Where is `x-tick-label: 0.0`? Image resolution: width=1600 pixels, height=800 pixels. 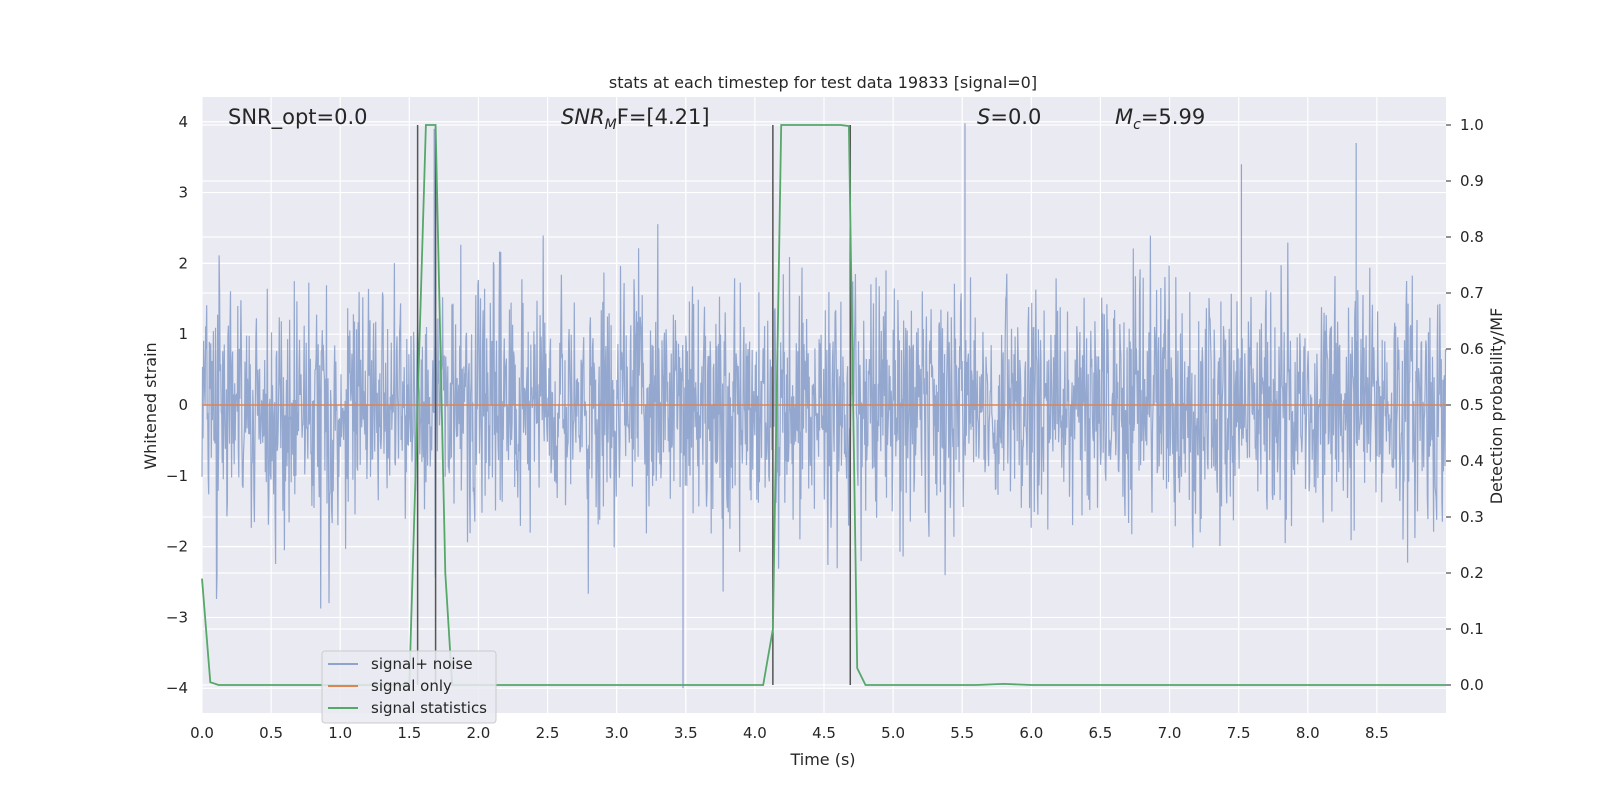 x-tick-label: 0.0 is located at coordinates (202, 733).